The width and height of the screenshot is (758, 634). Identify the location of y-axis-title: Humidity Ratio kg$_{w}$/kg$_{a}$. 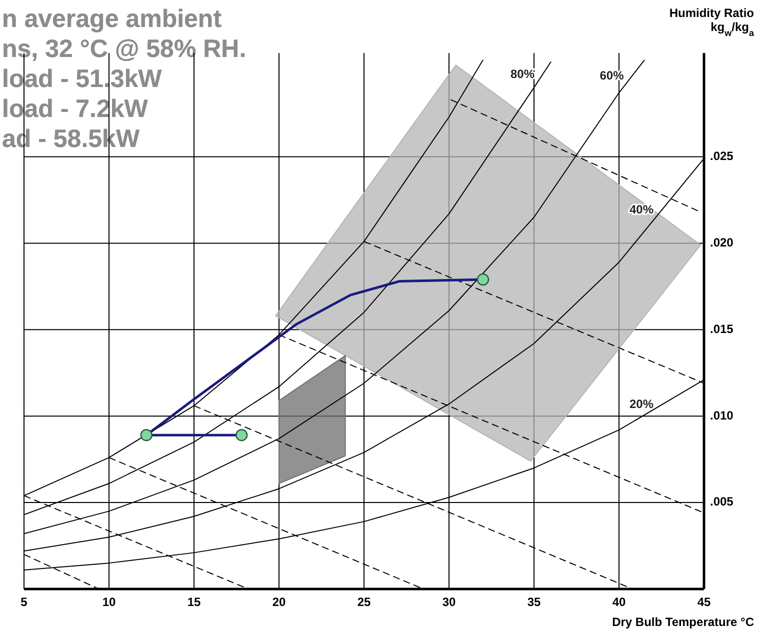
(712, 22).